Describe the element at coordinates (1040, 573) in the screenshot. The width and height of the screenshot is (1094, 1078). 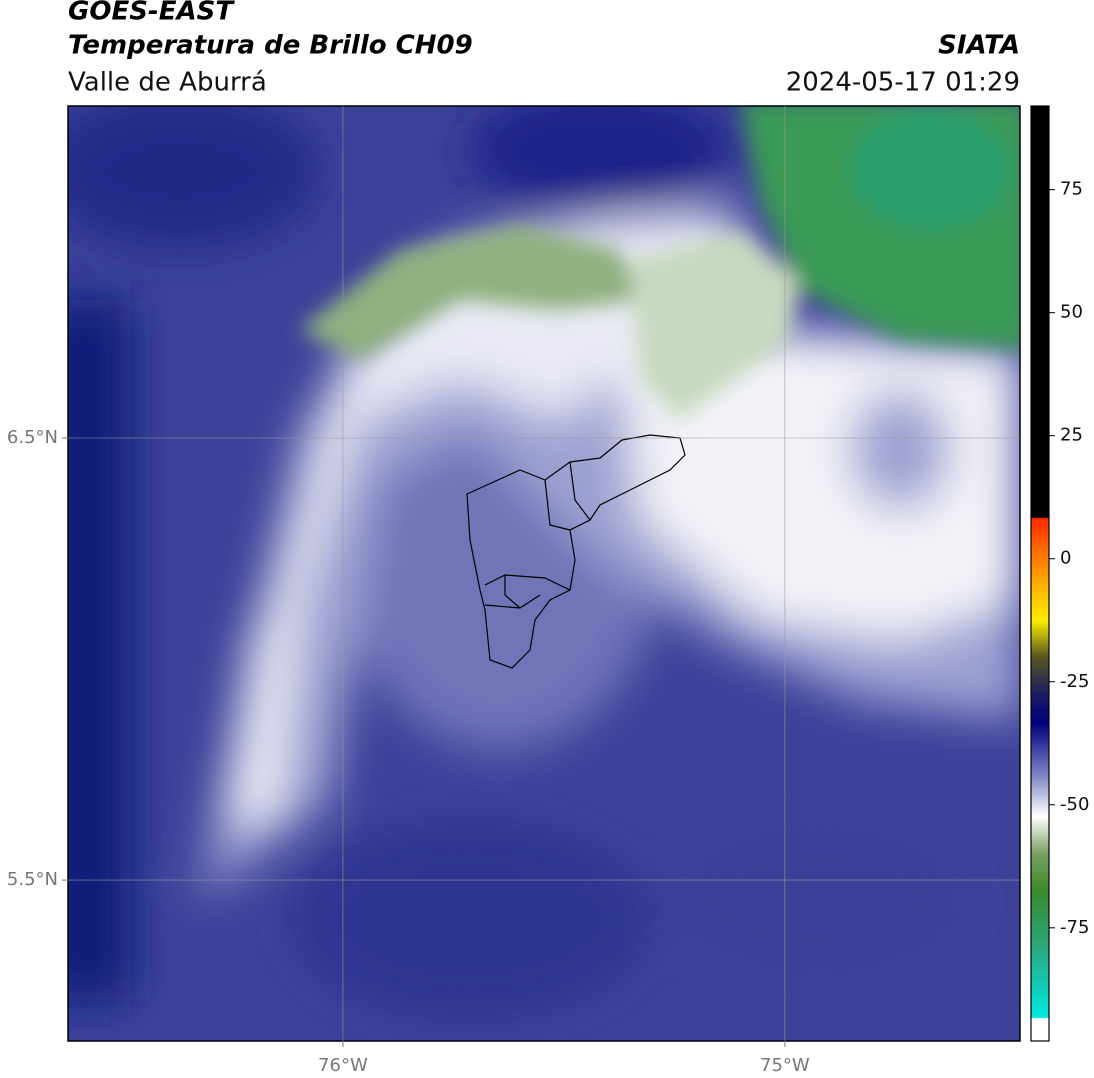
I see `colorbar` at that location.